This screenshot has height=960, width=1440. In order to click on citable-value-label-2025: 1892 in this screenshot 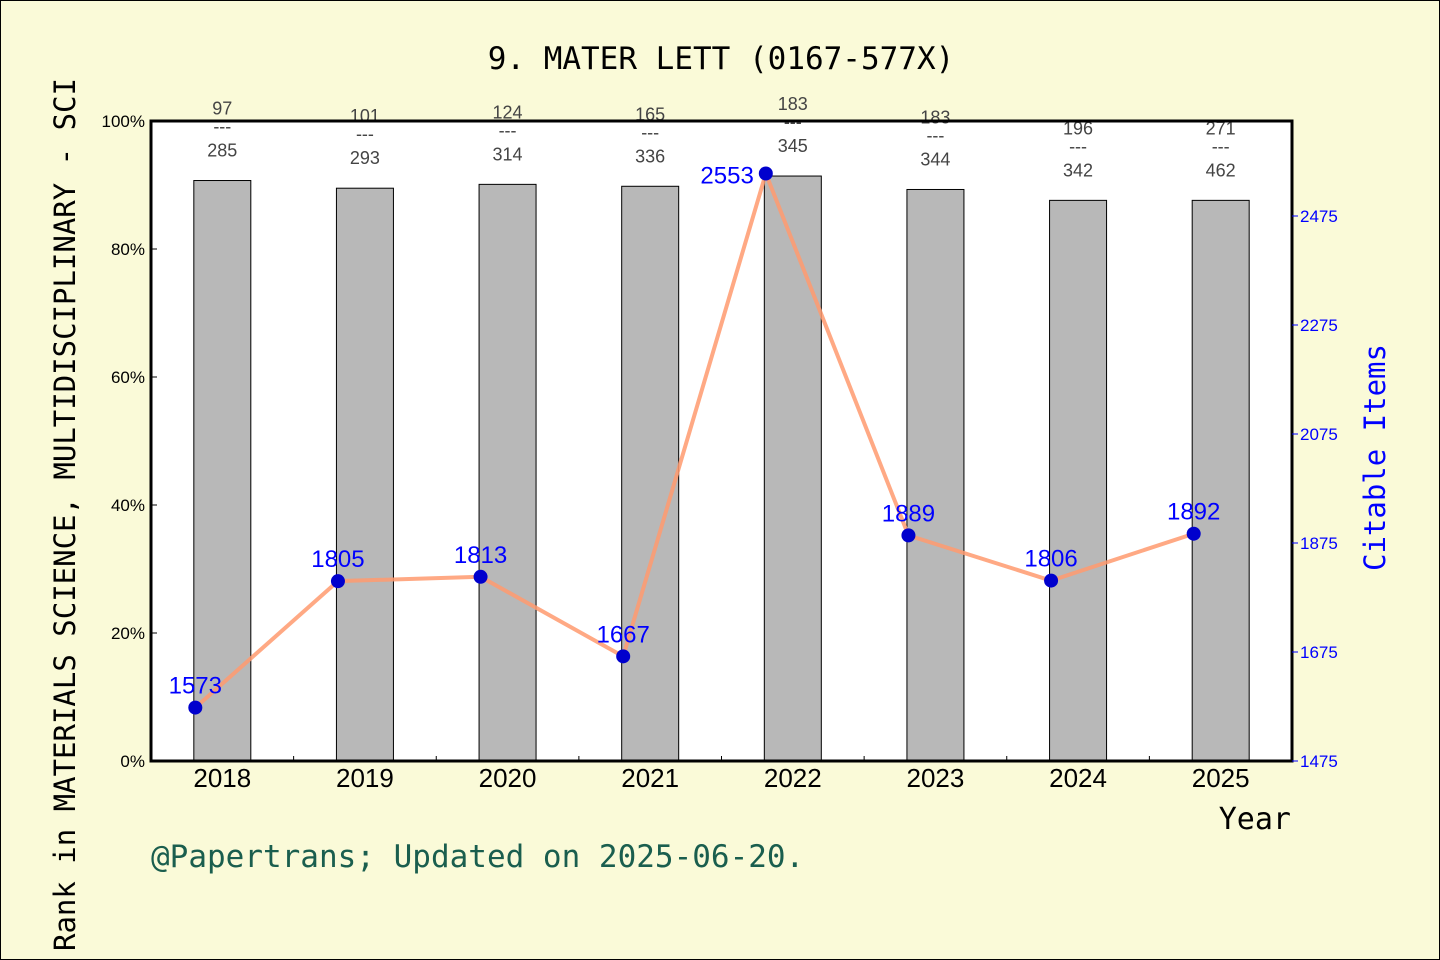, I will do `click(1193, 512)`.